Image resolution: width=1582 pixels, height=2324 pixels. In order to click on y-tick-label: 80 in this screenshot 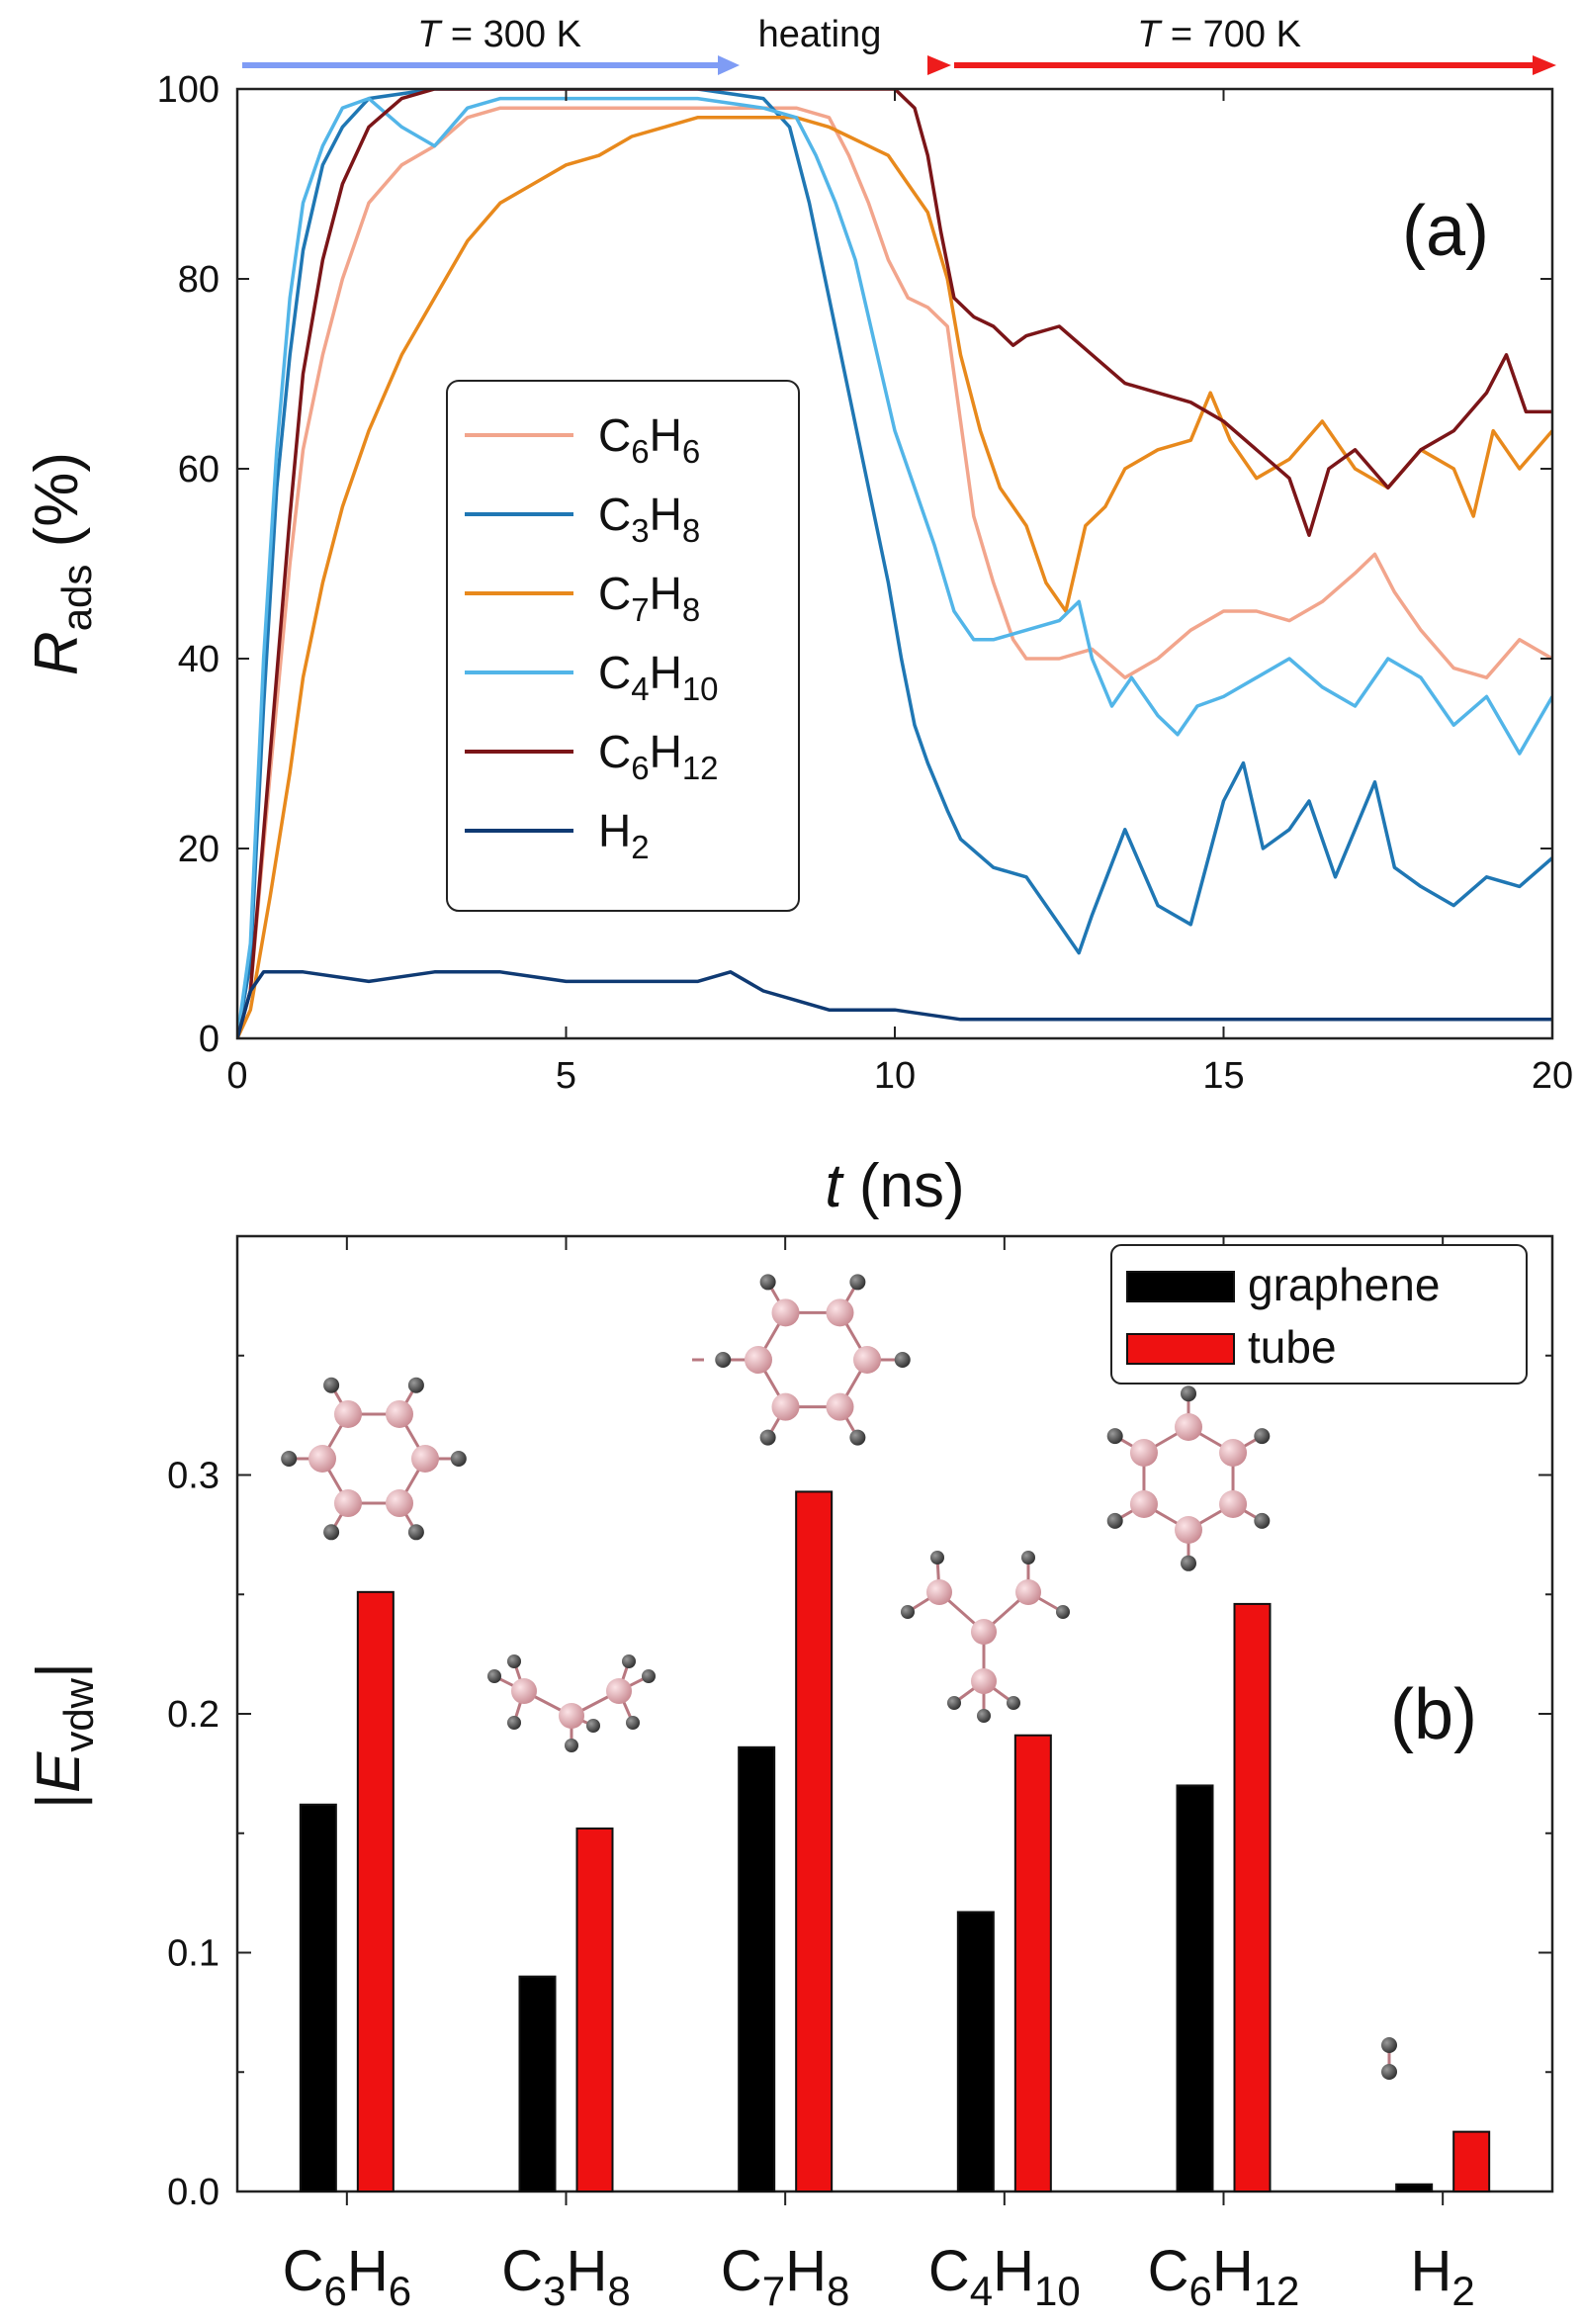, I will do `click(199, 280)`.